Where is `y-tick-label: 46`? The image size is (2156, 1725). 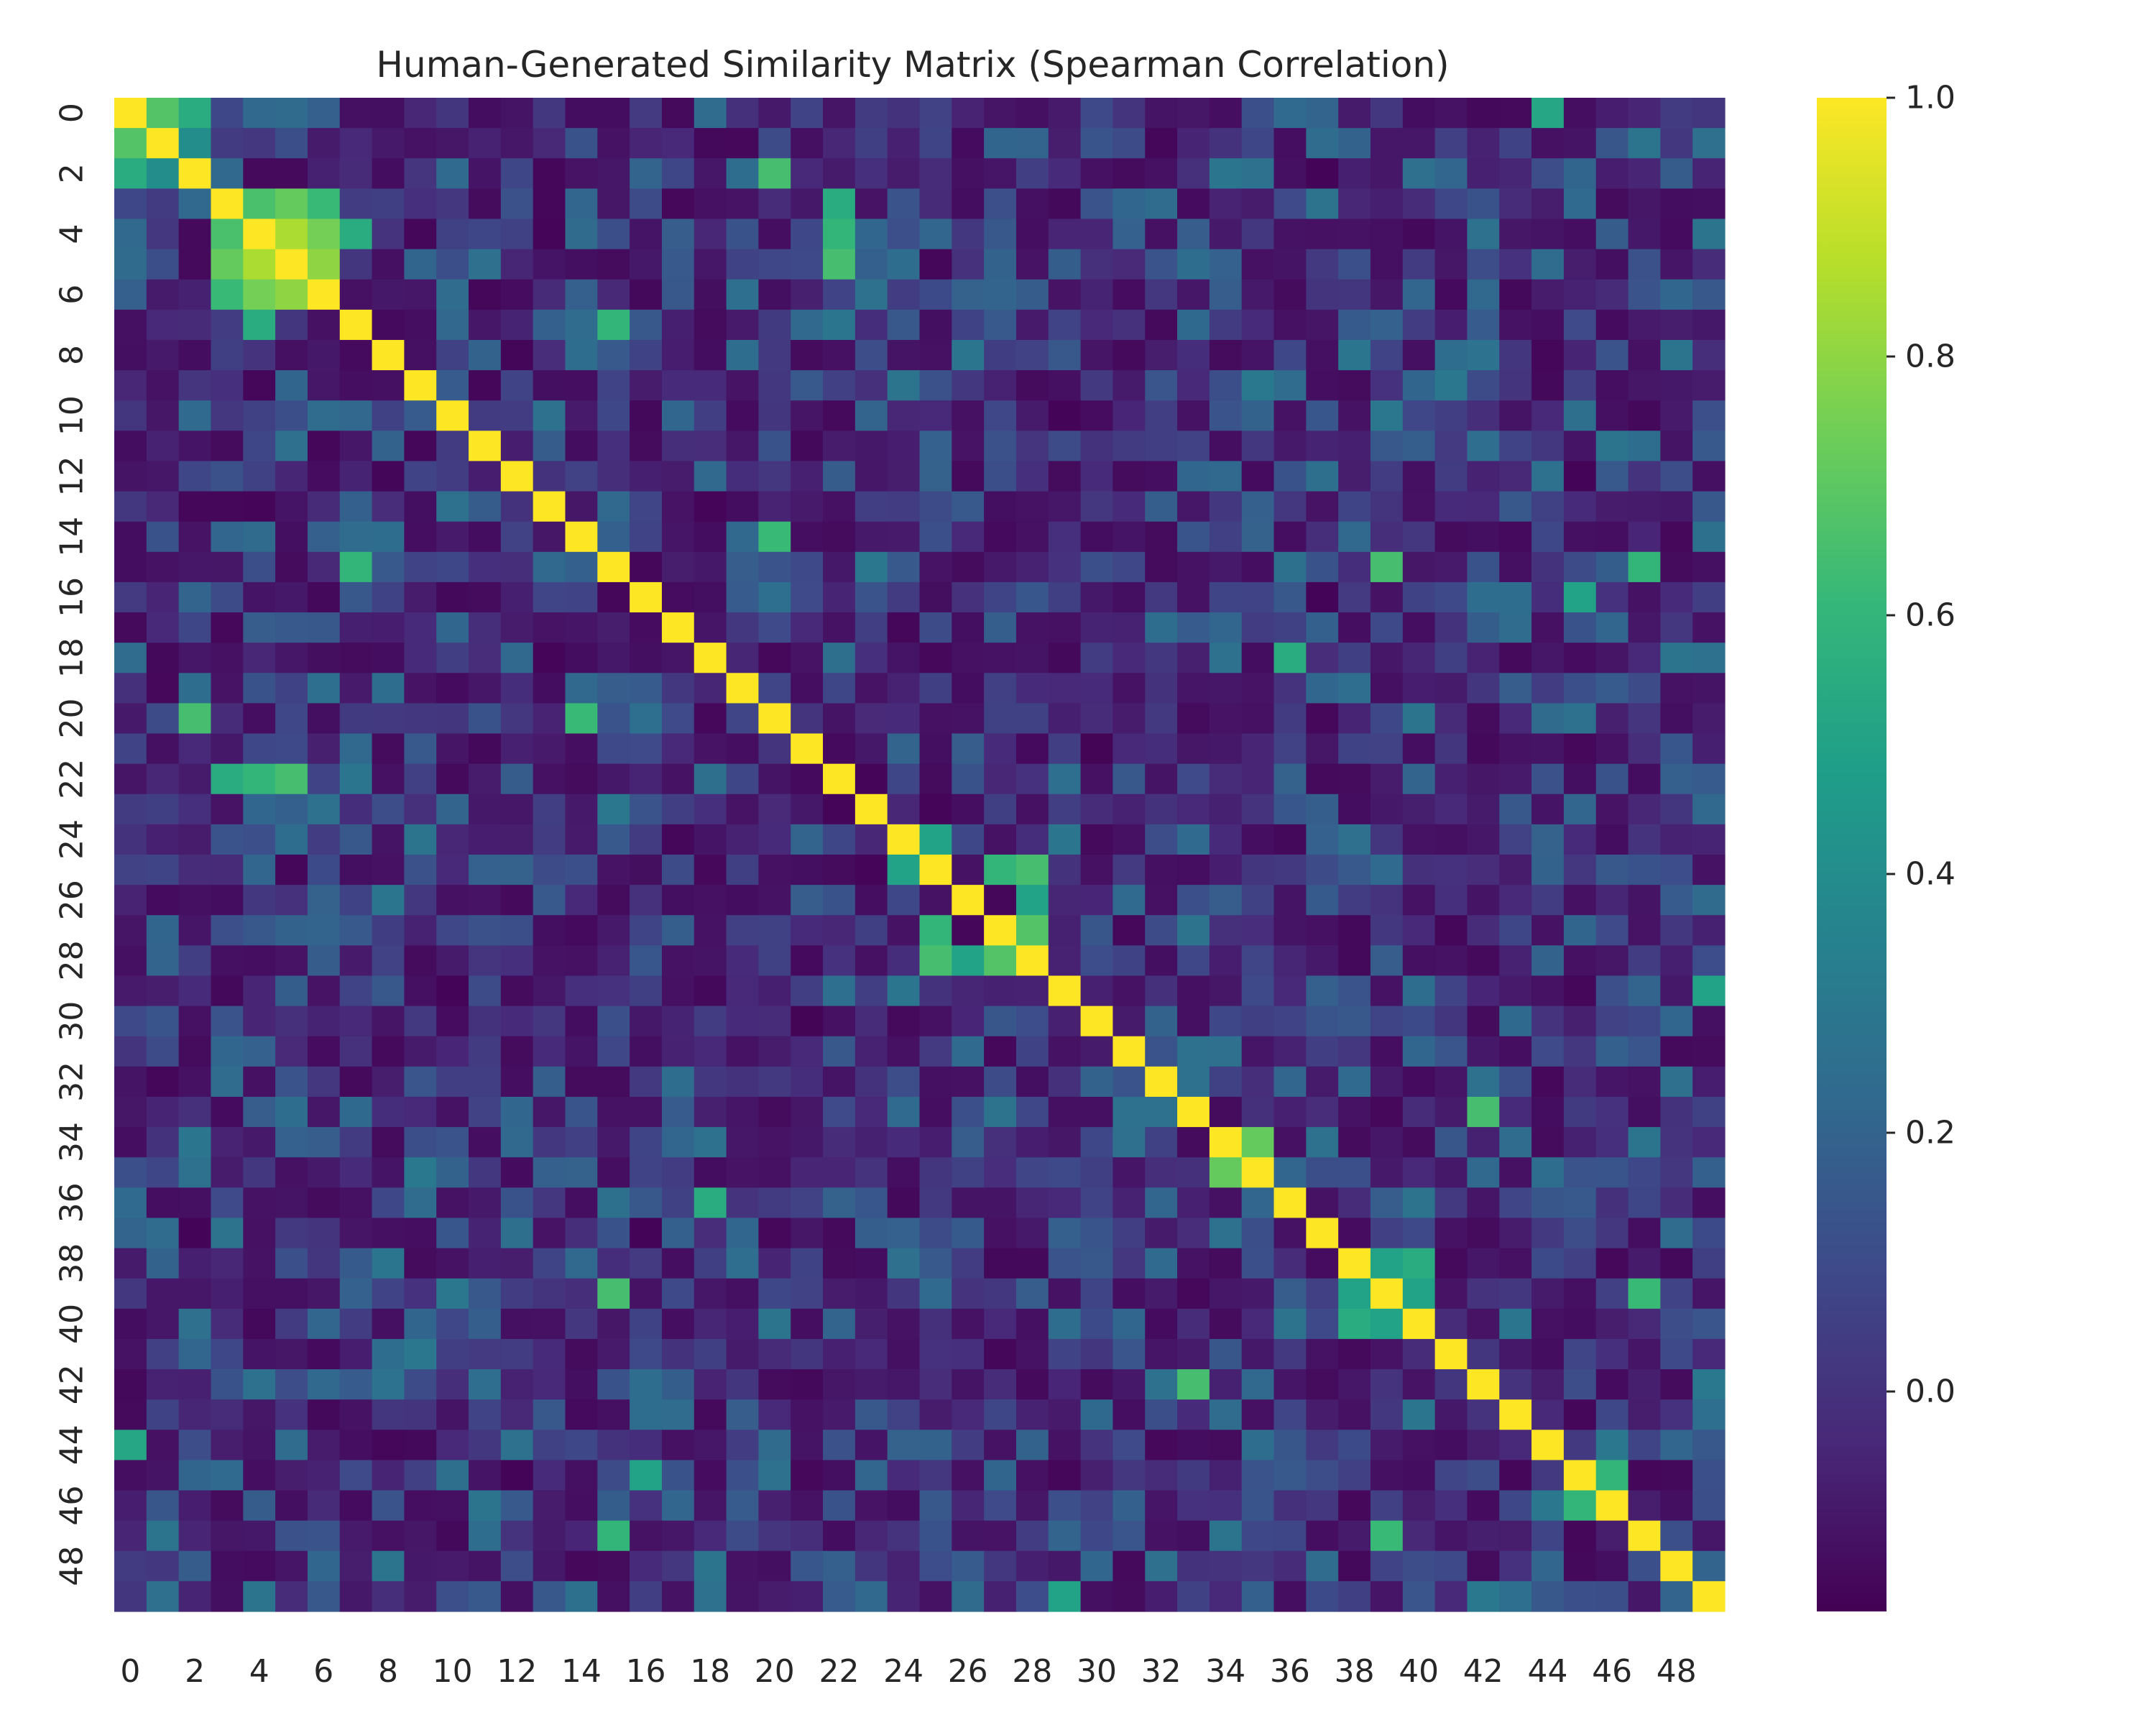 y-tick-label: 46 is located at coordinates (72, 1506).